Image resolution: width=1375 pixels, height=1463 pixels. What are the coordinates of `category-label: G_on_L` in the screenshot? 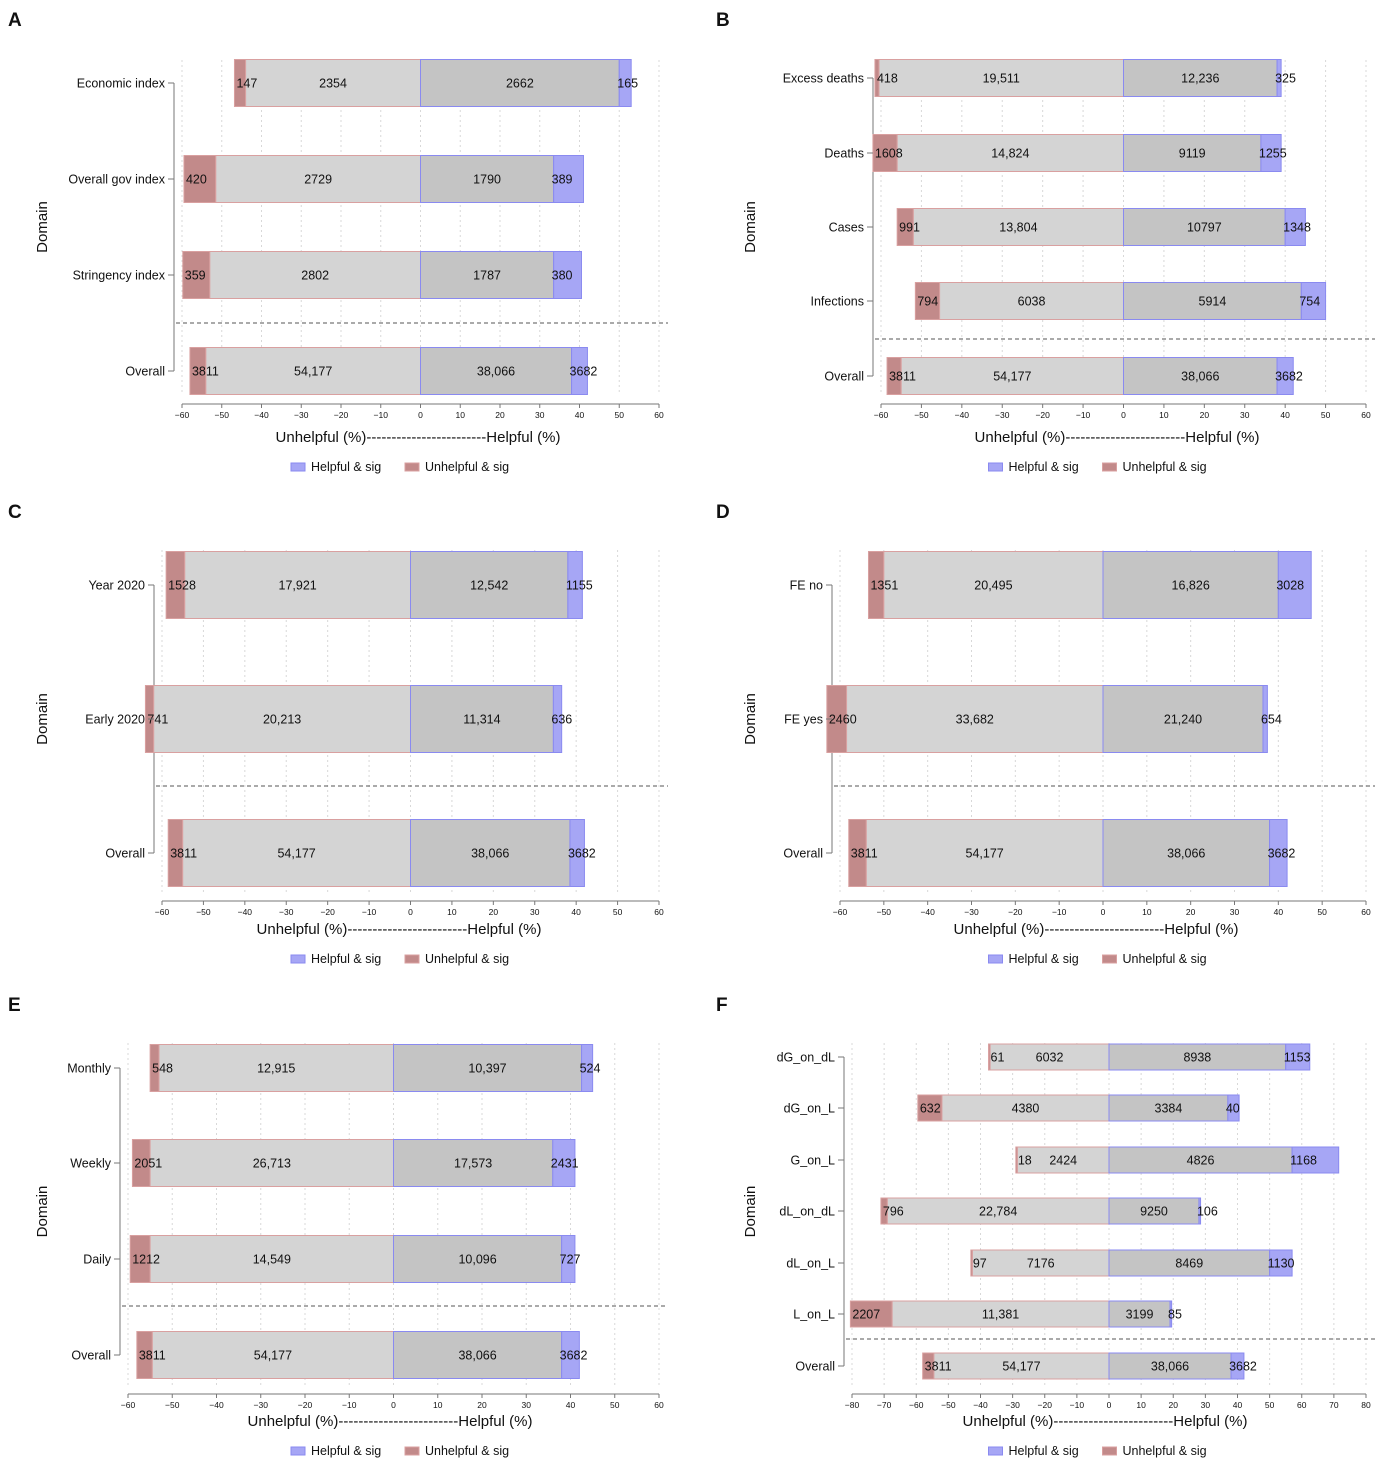 It's located at (813, 1161).